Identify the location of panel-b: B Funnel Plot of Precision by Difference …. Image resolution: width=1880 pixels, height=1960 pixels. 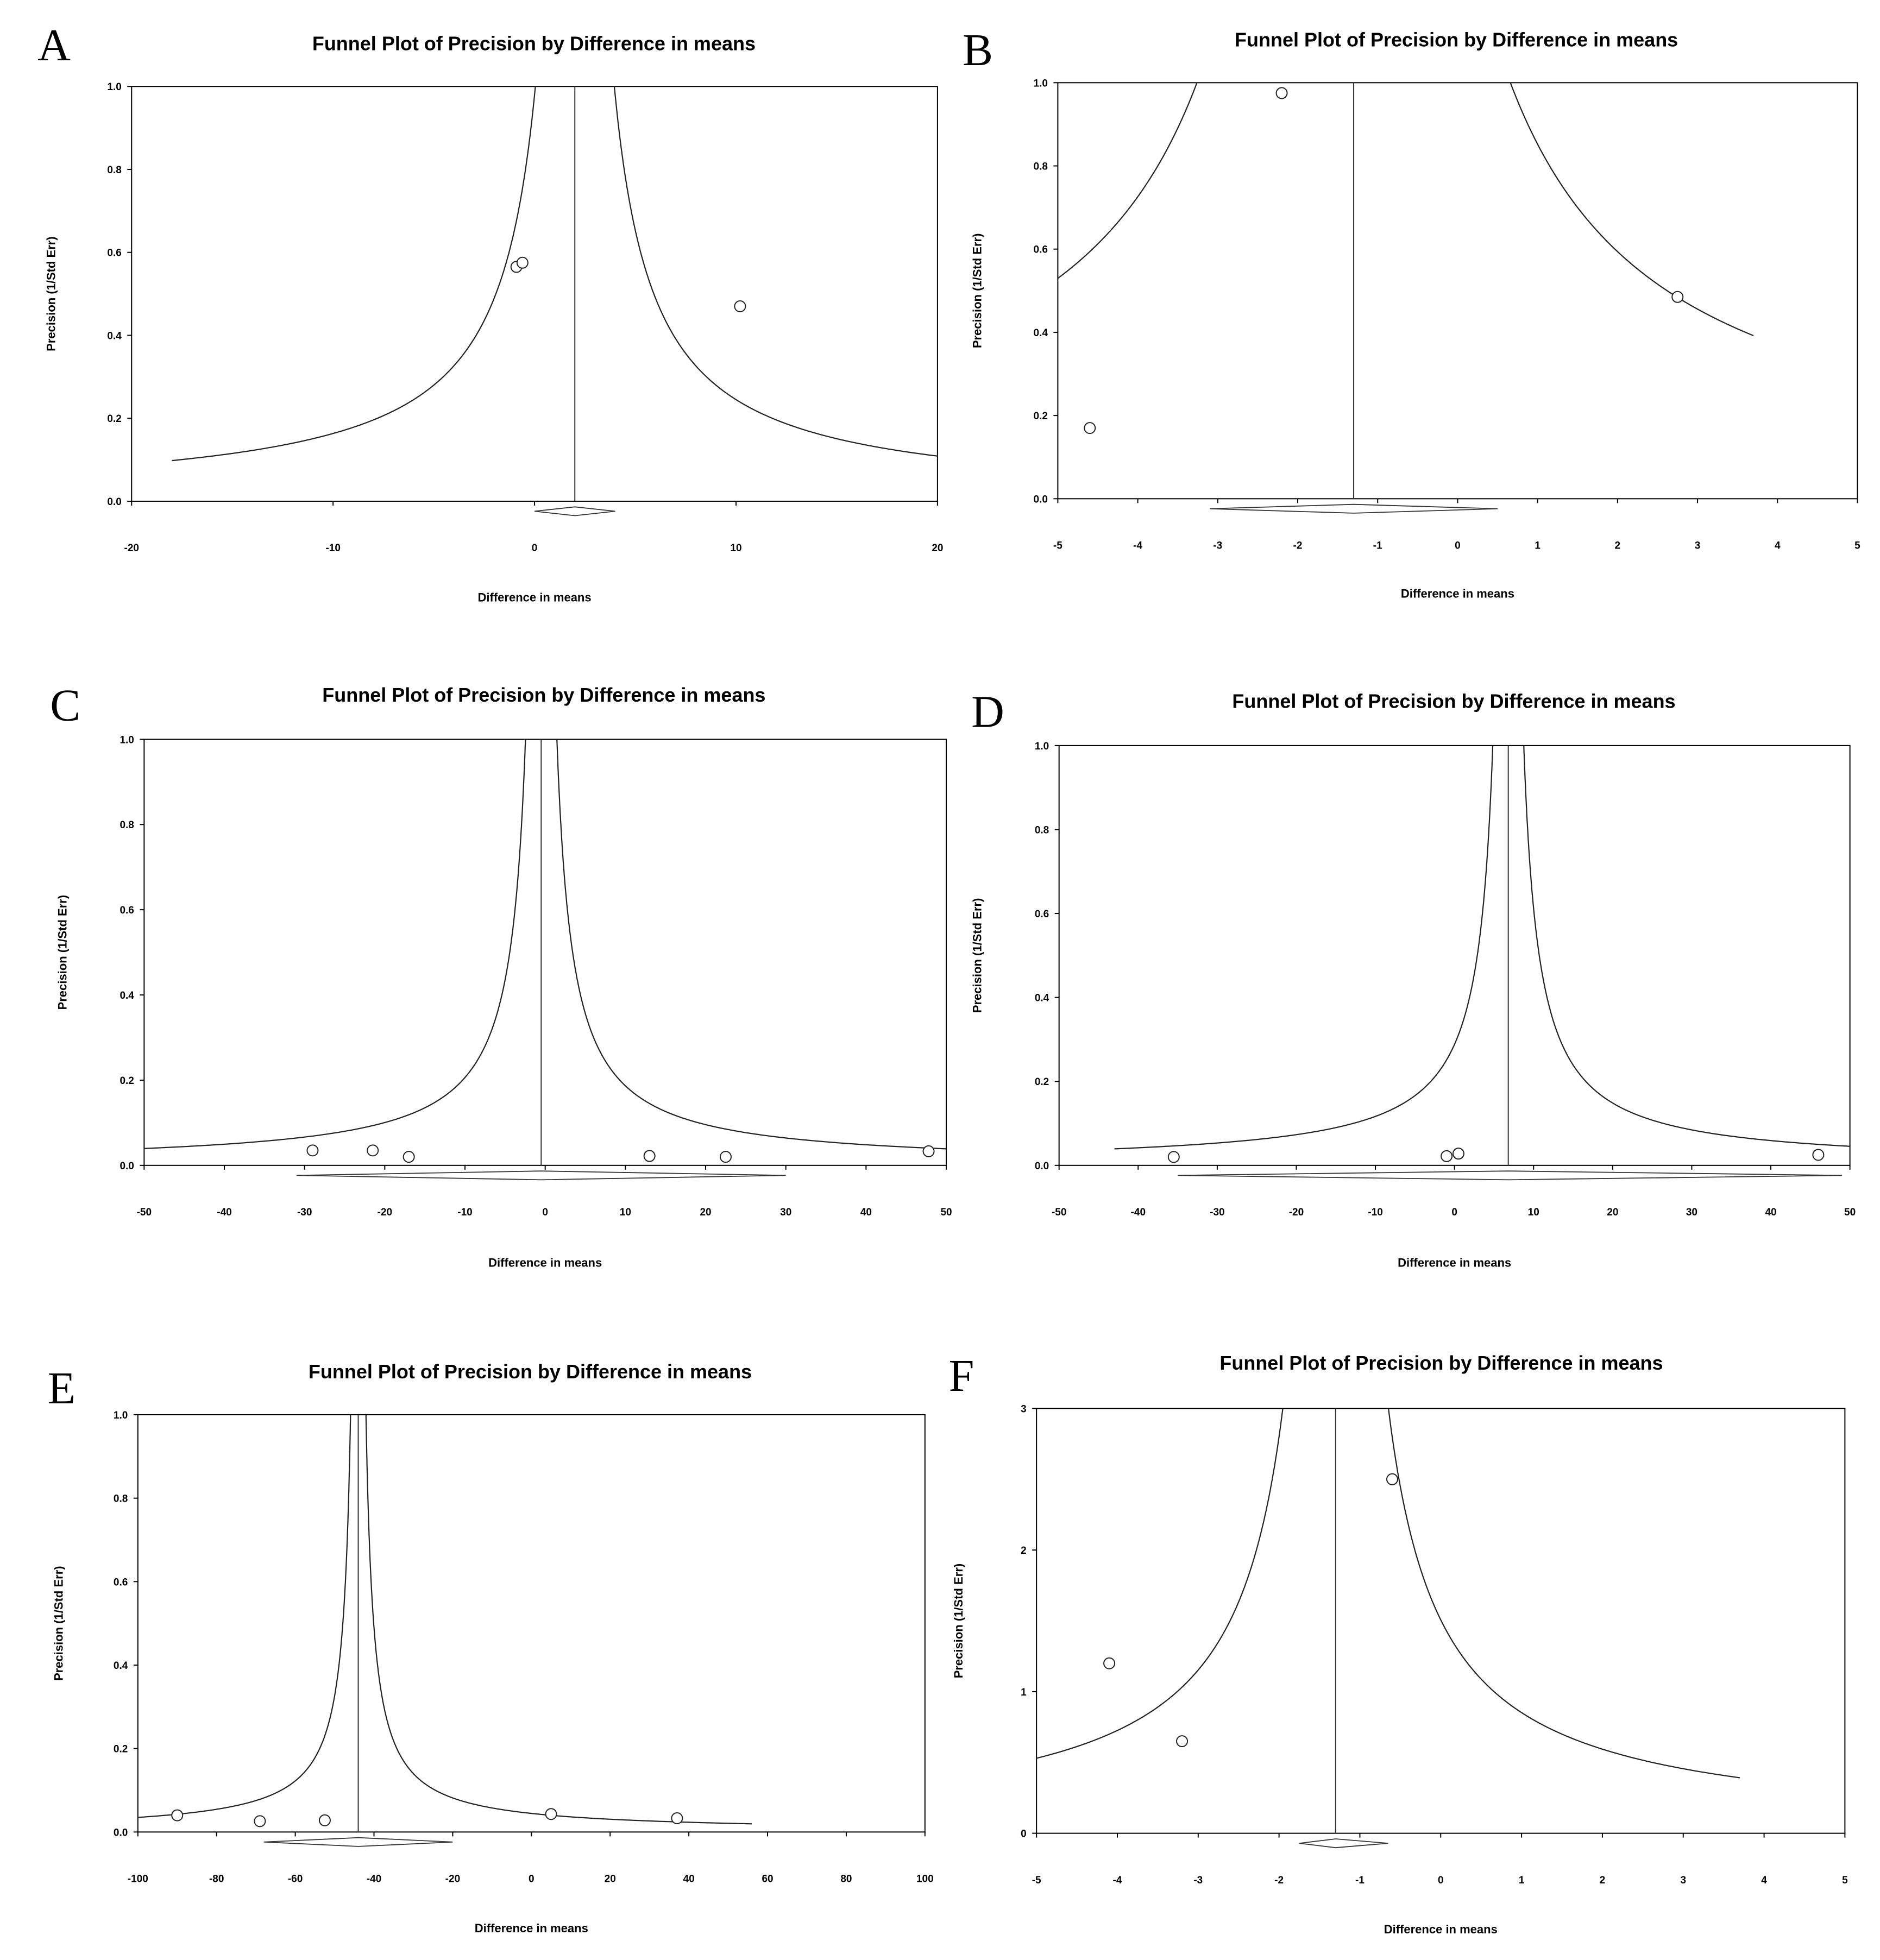
(1411, 313).